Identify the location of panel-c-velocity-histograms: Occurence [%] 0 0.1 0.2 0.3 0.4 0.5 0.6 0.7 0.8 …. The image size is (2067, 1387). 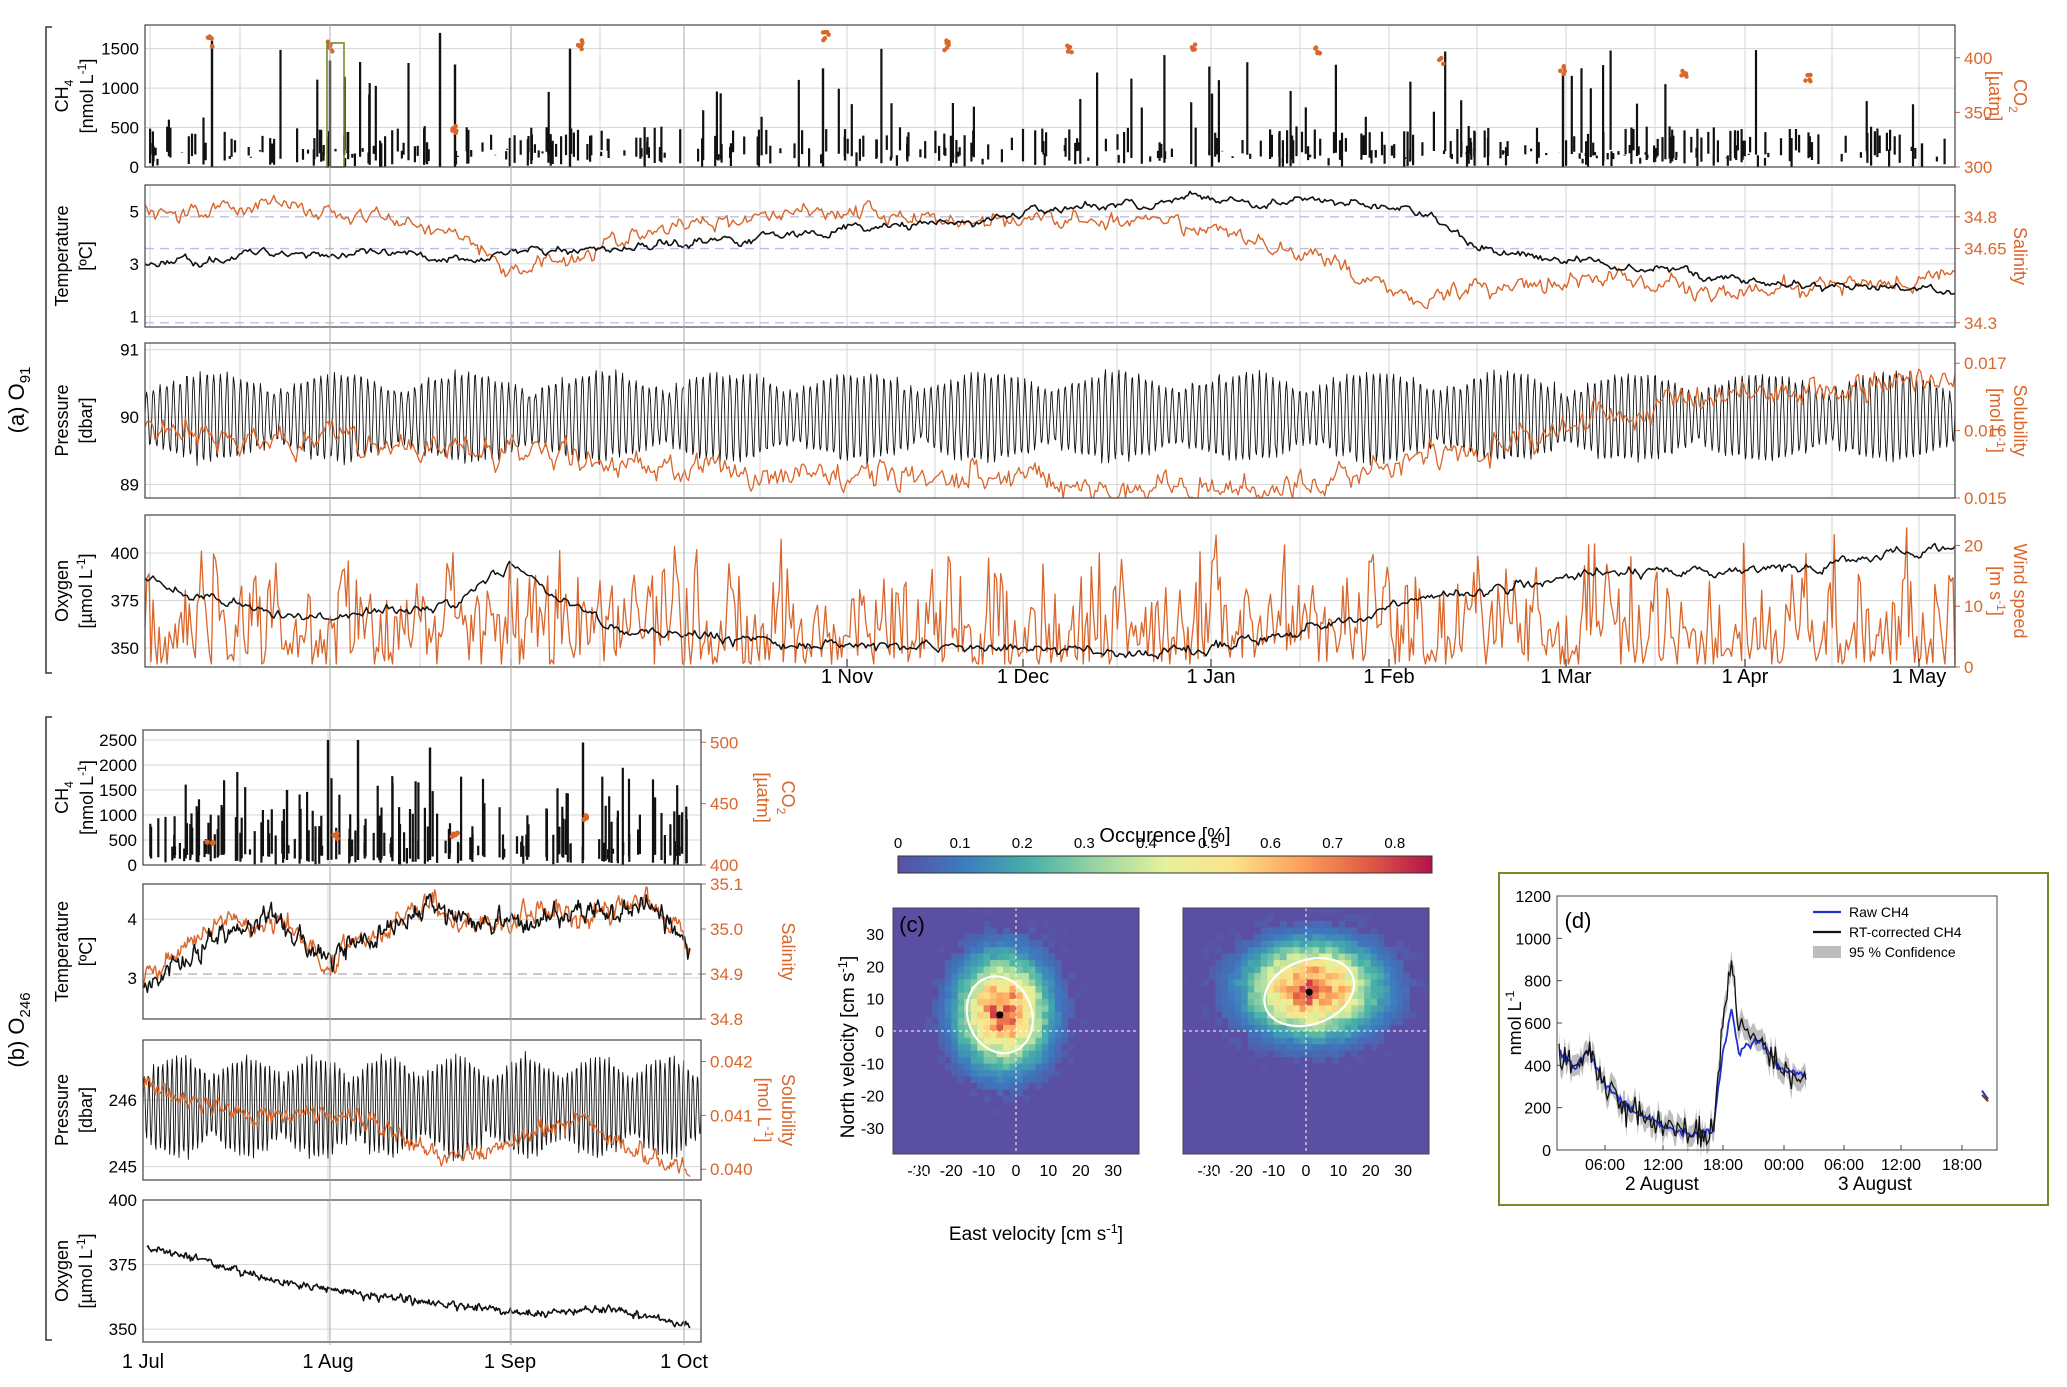
(1134, 1035).